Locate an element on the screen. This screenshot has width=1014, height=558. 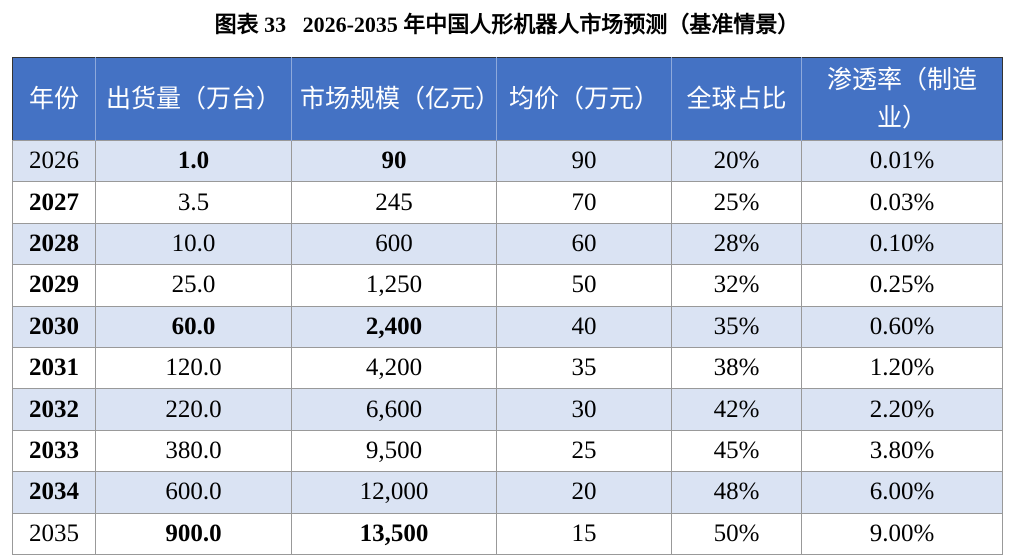
data-cell: 25 is located at coordinates (584, 451).